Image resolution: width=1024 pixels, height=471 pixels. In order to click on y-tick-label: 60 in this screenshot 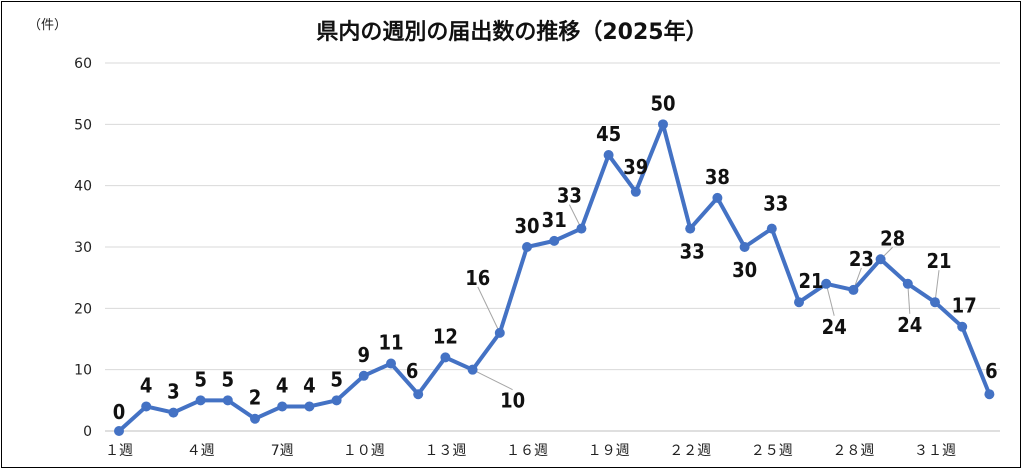, I will do `click(83, 64)`.